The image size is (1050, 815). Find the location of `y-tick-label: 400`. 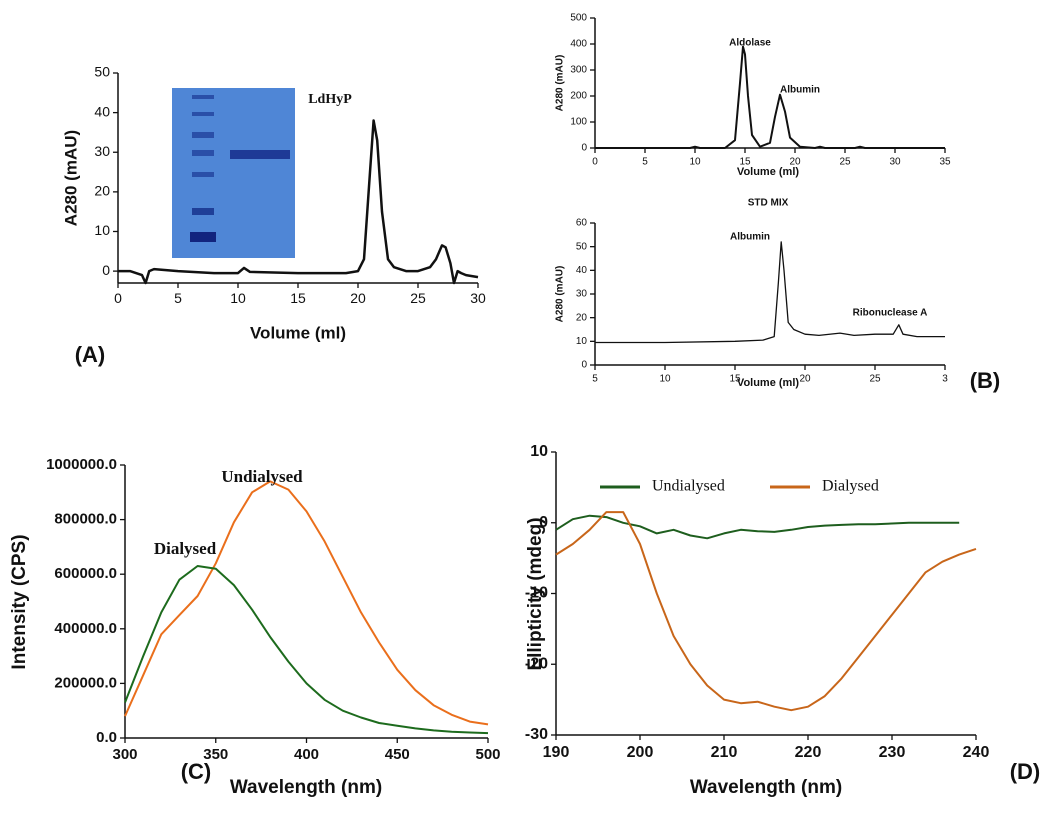

y-tick-label: 400 is located at coordinates (578, 44).